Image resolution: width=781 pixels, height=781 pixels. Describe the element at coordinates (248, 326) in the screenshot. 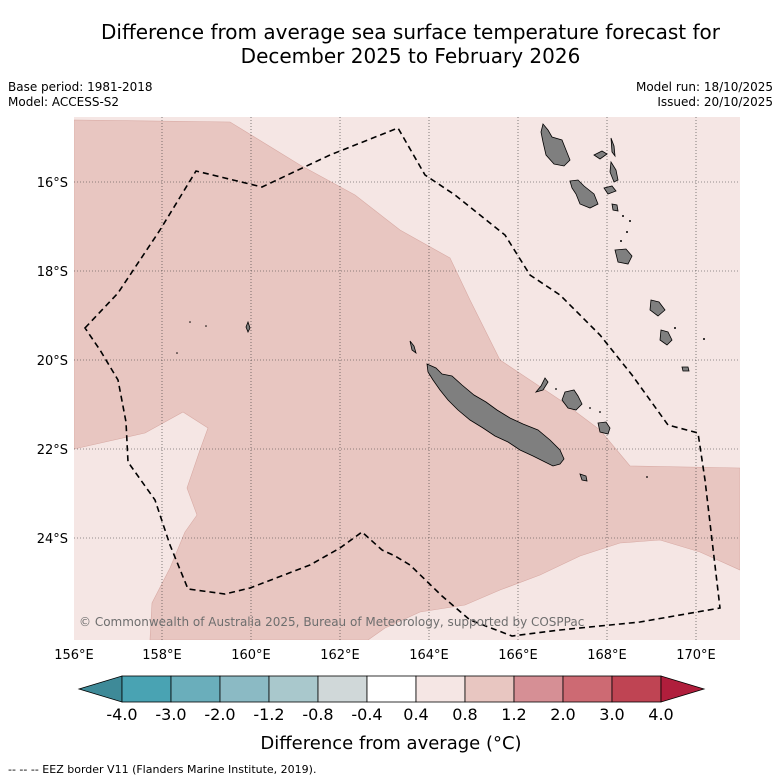

I see `chesterfield-reef` at that location.